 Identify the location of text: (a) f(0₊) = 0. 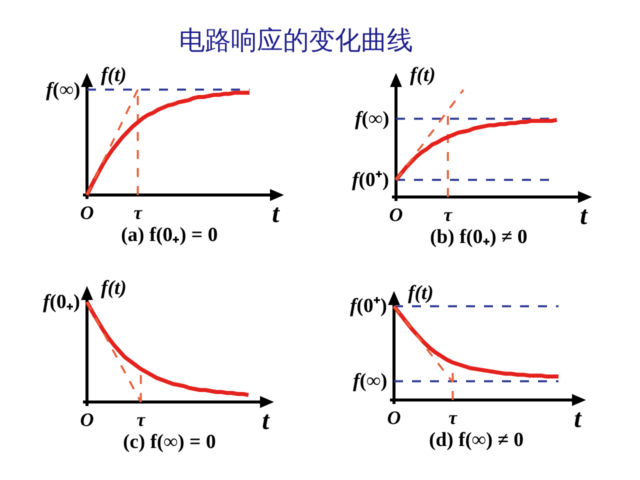
(169, 235).